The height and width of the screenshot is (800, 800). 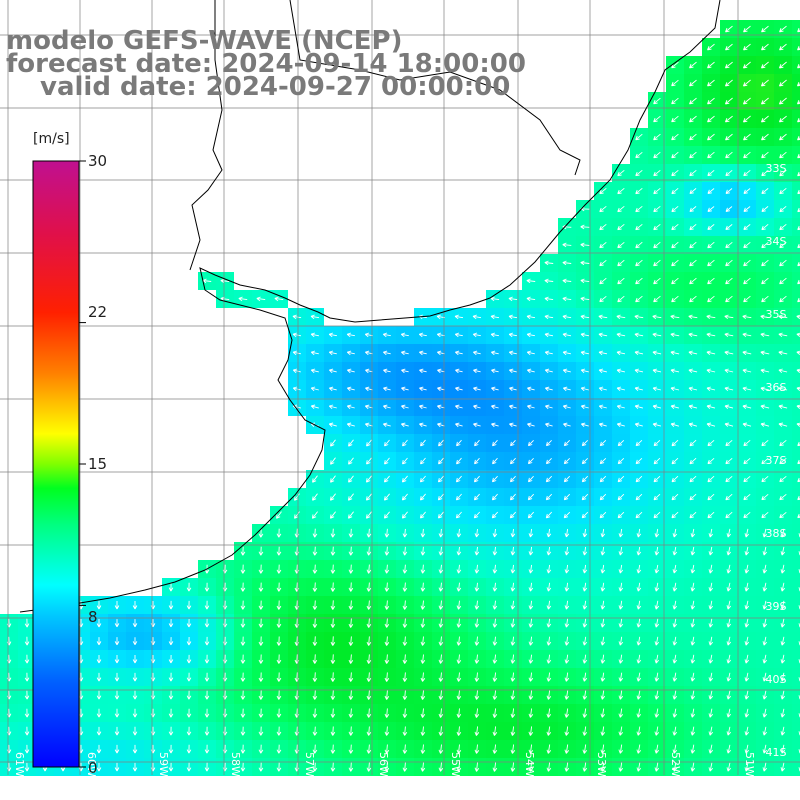 I want to click on valid-date: valid date: 2024-09-27 00:00:00, so click(x=275, y=87).